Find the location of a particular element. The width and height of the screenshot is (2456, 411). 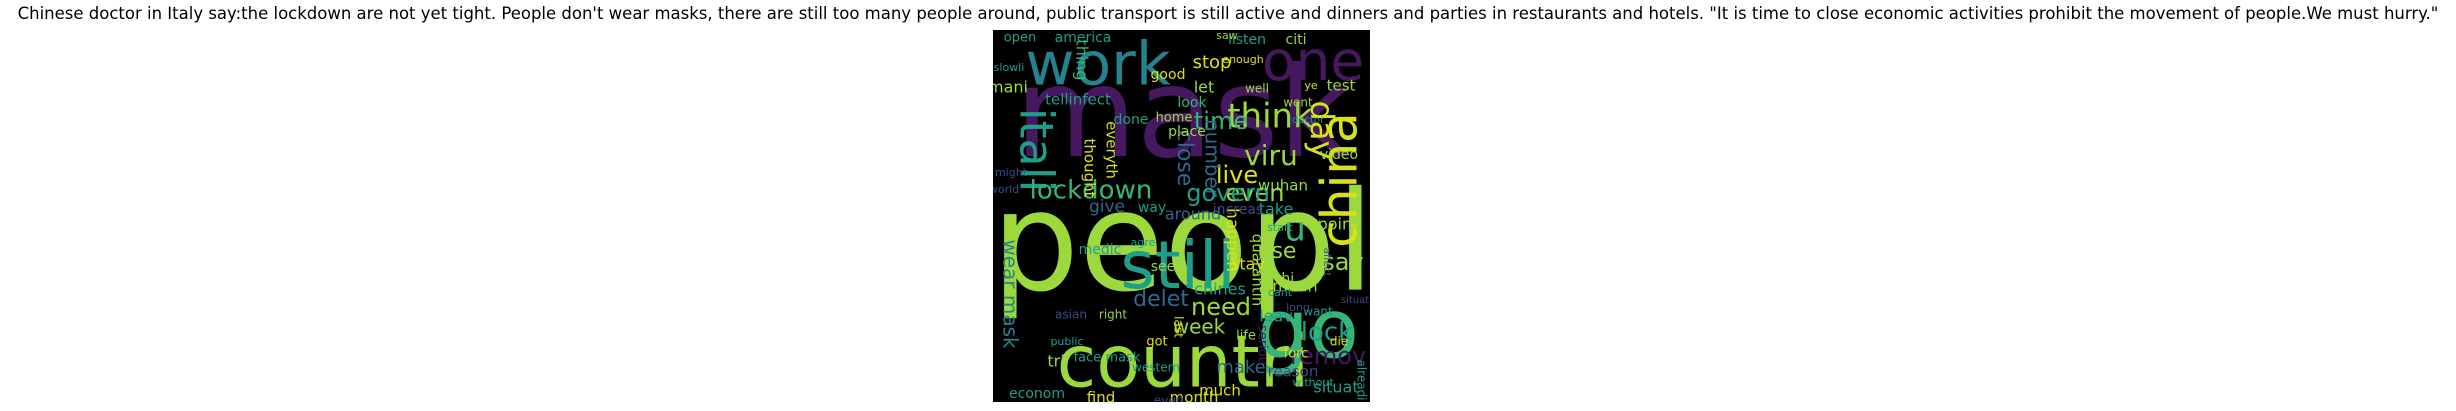

word-econom: econom is located at coordinates (1037, 394).